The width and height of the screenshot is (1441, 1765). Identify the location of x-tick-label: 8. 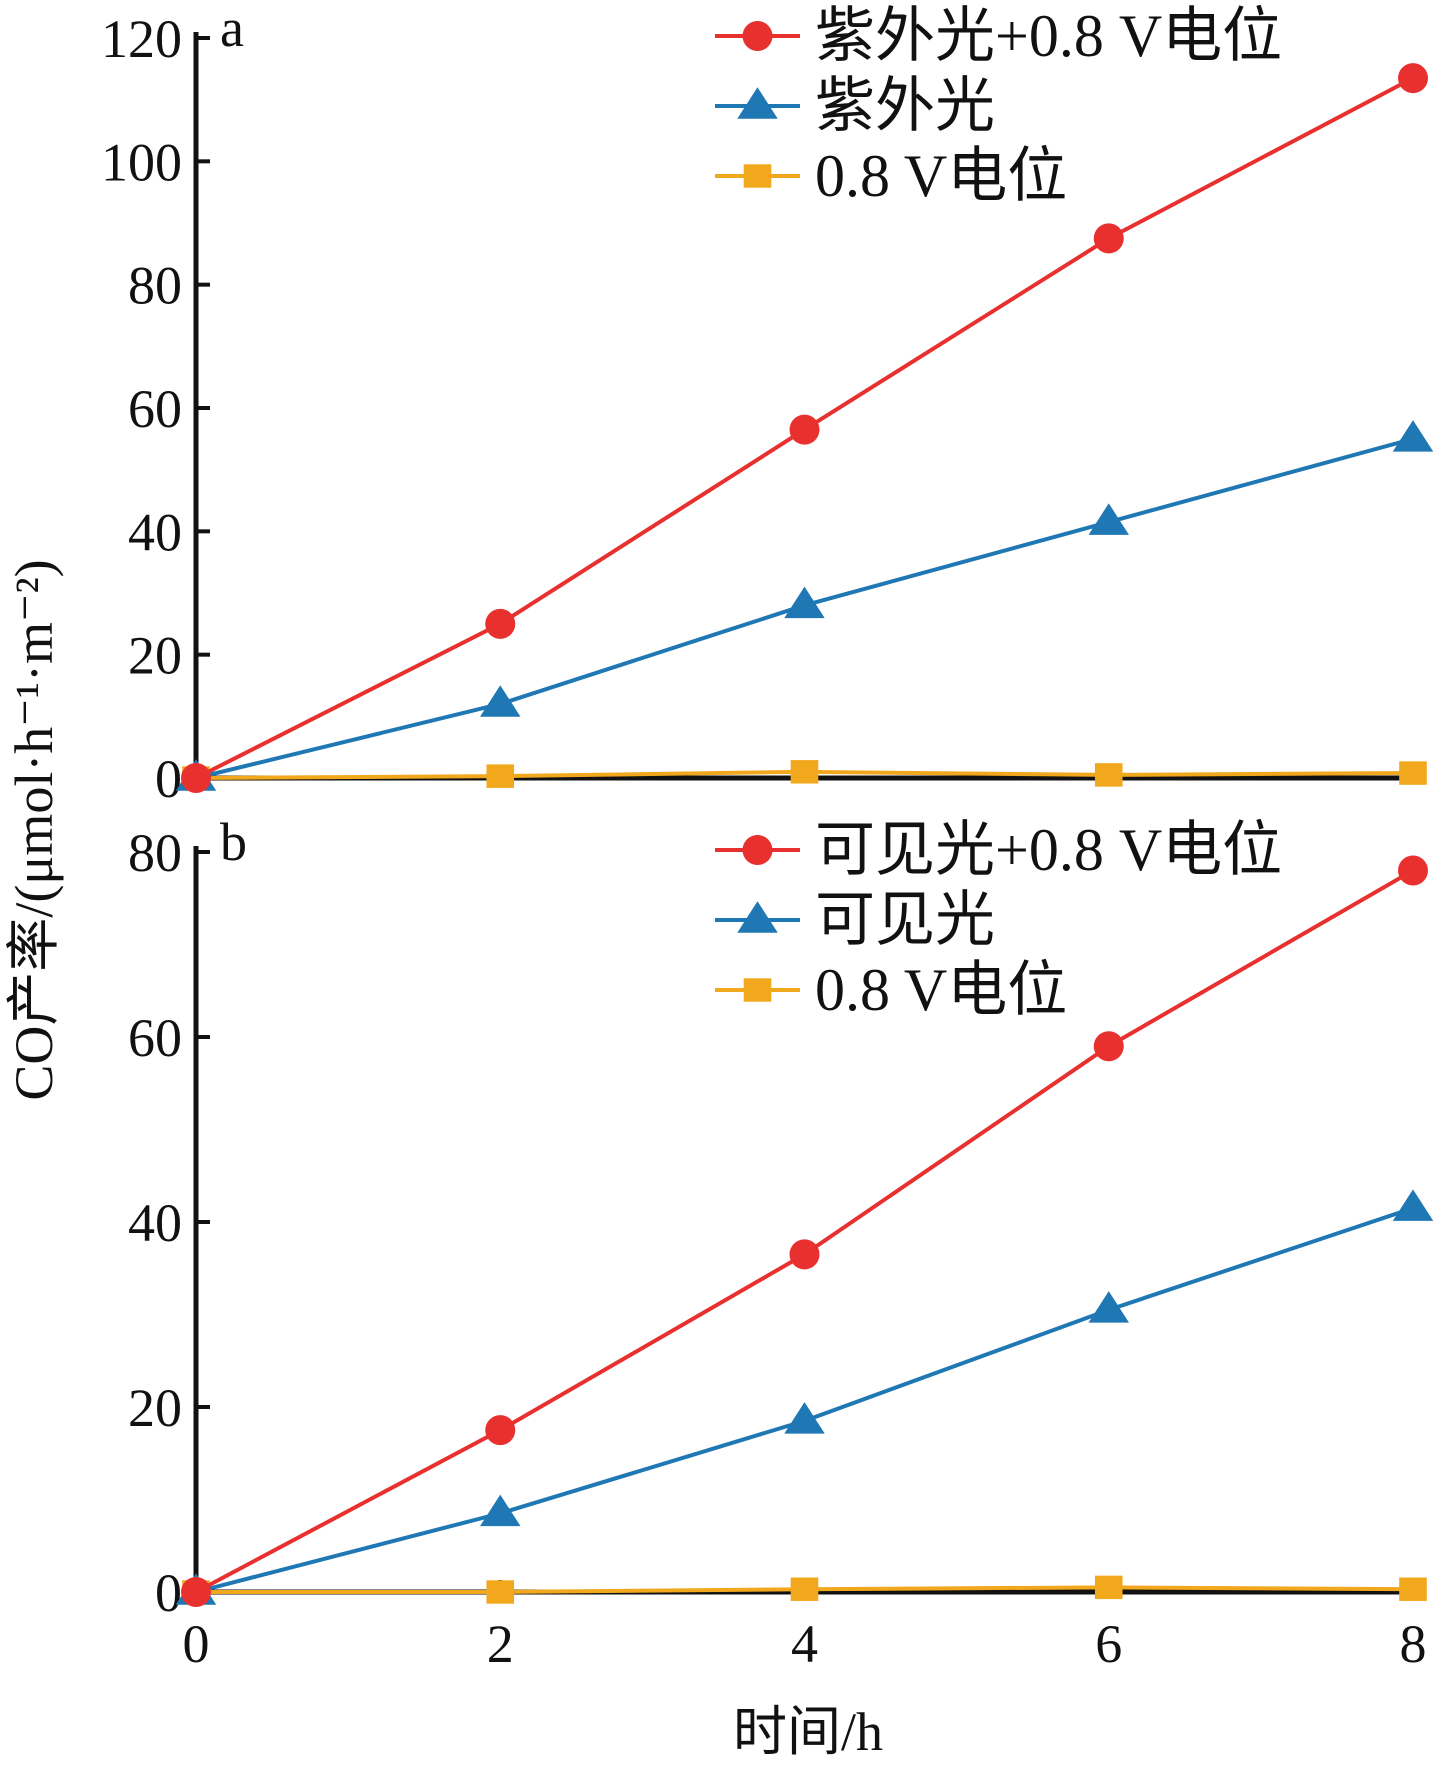
(1413, 1644).